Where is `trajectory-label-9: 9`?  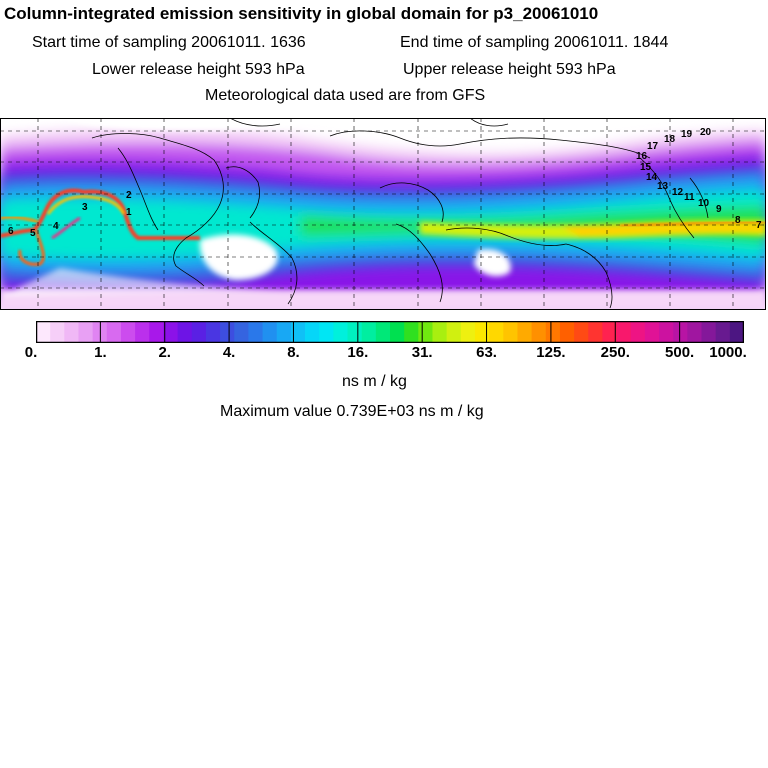
trajectory-label-9: 9 is located at coordinates (719, 209).